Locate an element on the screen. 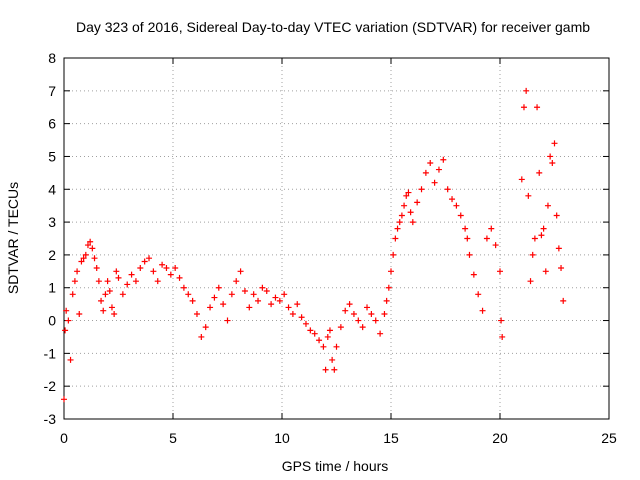 This screenshot has width=640, height=480. x-tick-label: 10 is located at coordinates (282, 438).